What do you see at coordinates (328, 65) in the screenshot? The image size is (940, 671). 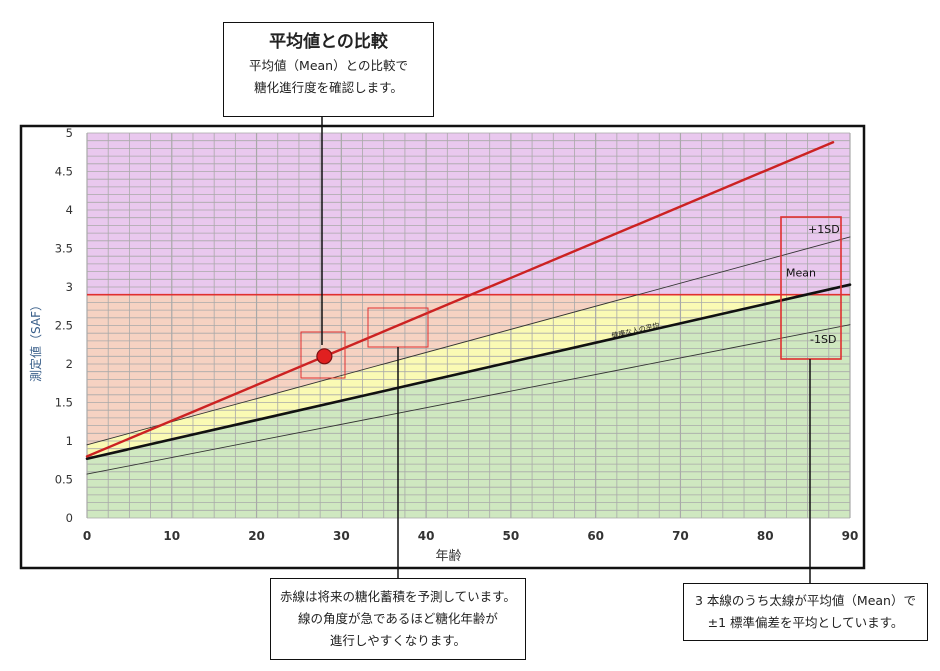 I see `callout-line: 平均値（Mean）との比較で` at bounding box center [328, 65].